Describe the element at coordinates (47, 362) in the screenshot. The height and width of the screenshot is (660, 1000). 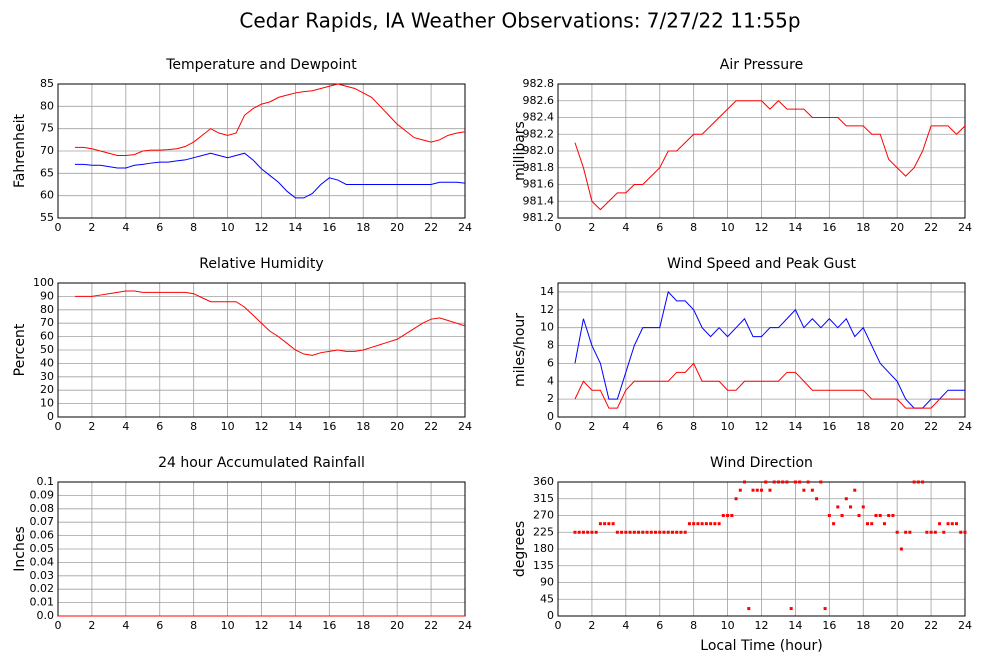
I see `y-tick-label: 40` at that location.